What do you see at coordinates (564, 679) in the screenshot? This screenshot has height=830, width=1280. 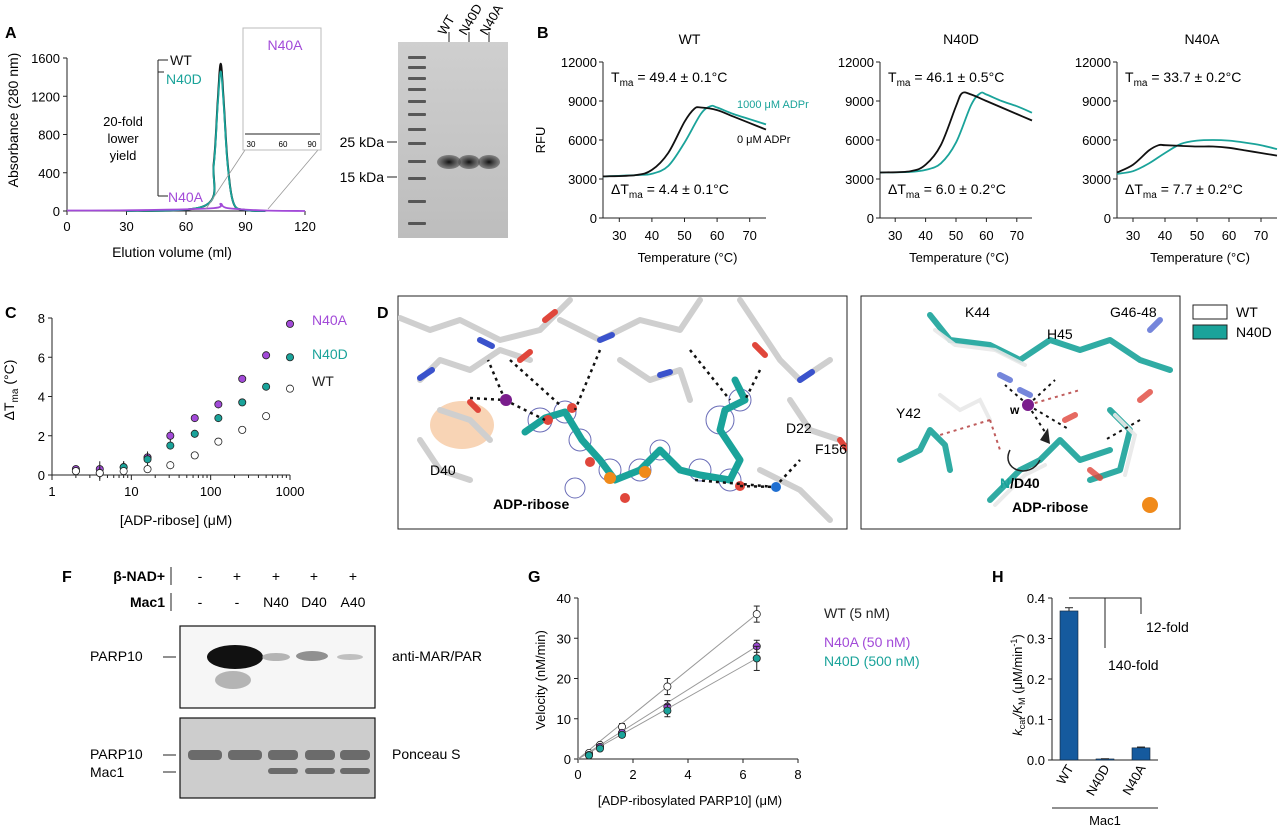 I see `y-tick-label: 20` at bounding box center [564, 679].